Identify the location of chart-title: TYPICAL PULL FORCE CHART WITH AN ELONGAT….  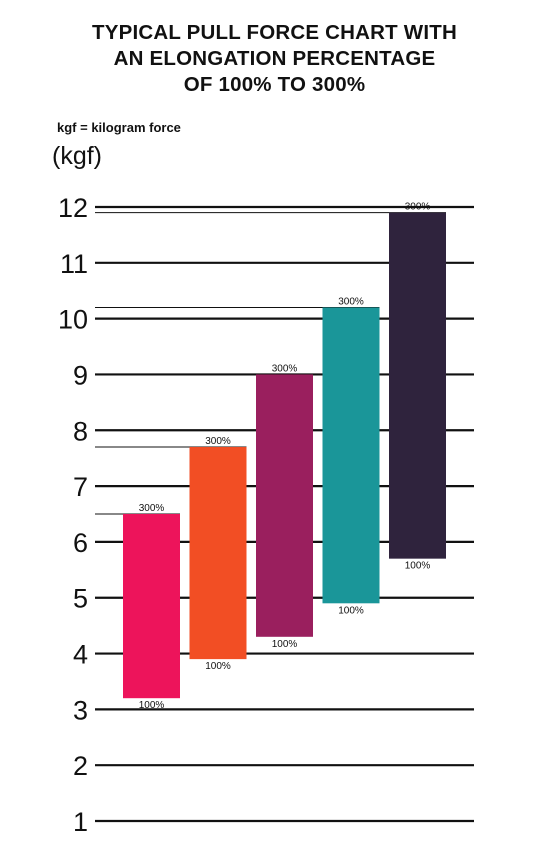
(274, 59).